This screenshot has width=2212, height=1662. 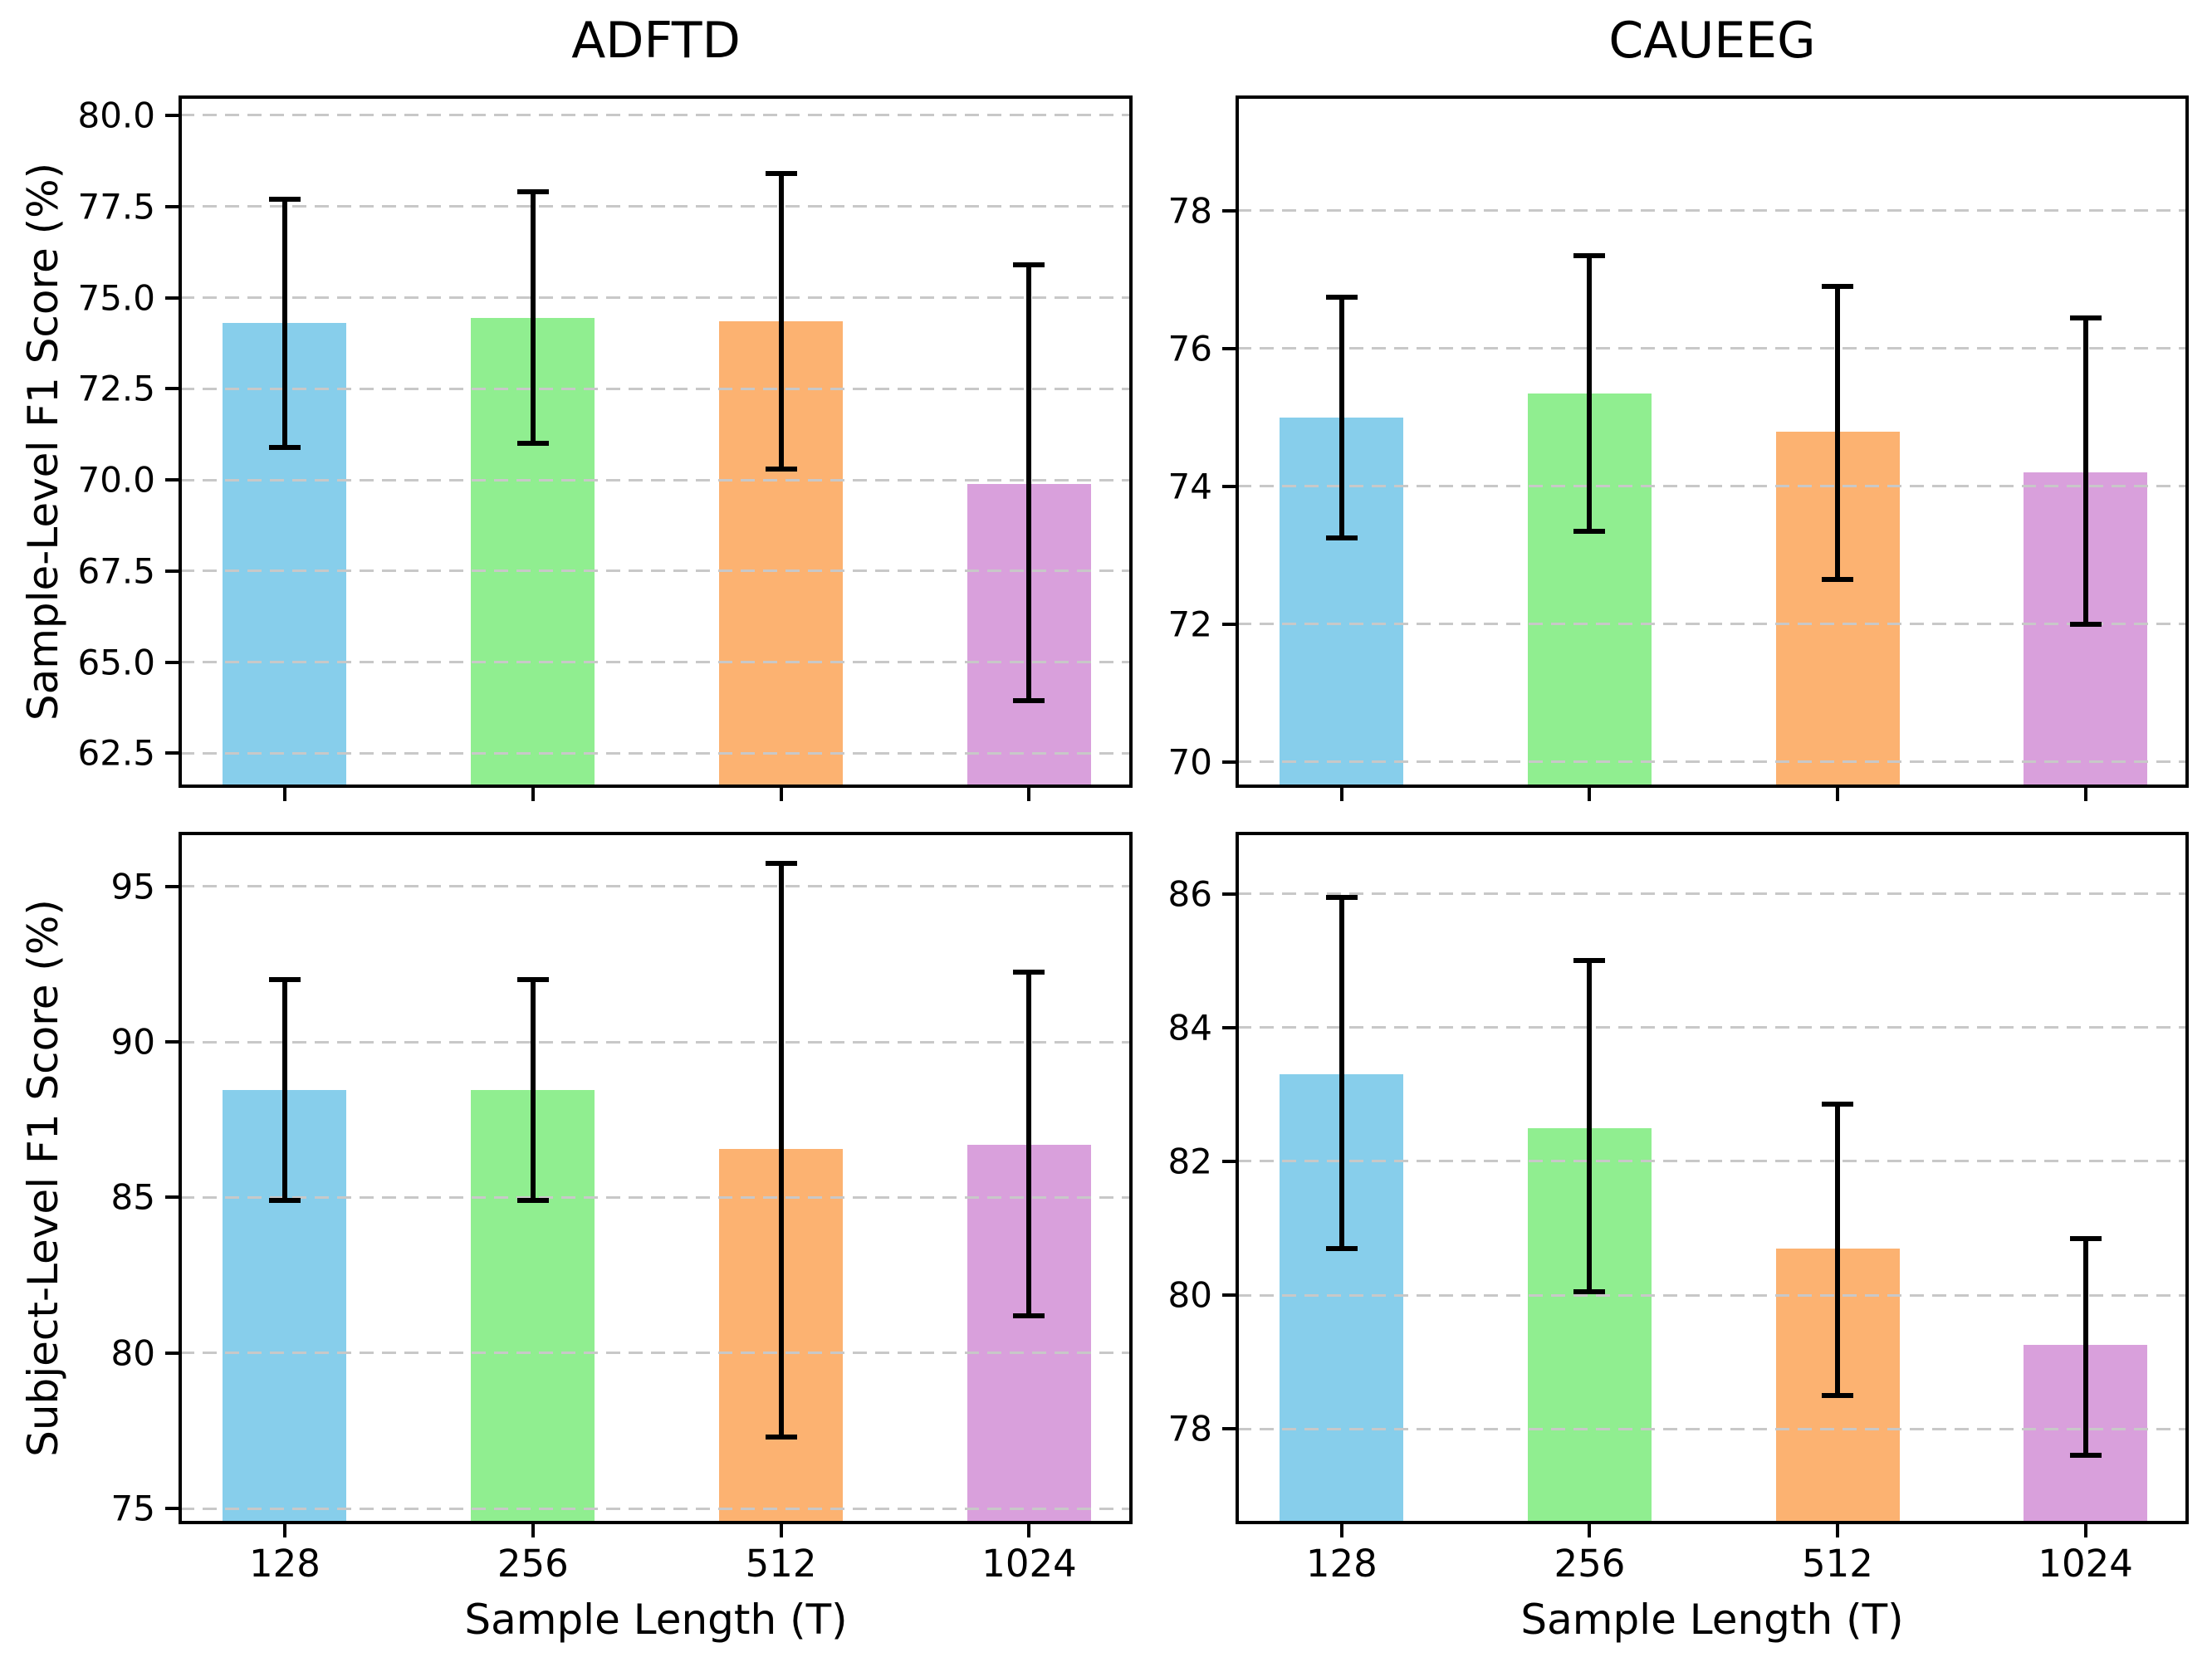 I want to click on y-tick-label: 70.0, so click(x=116, y=480).